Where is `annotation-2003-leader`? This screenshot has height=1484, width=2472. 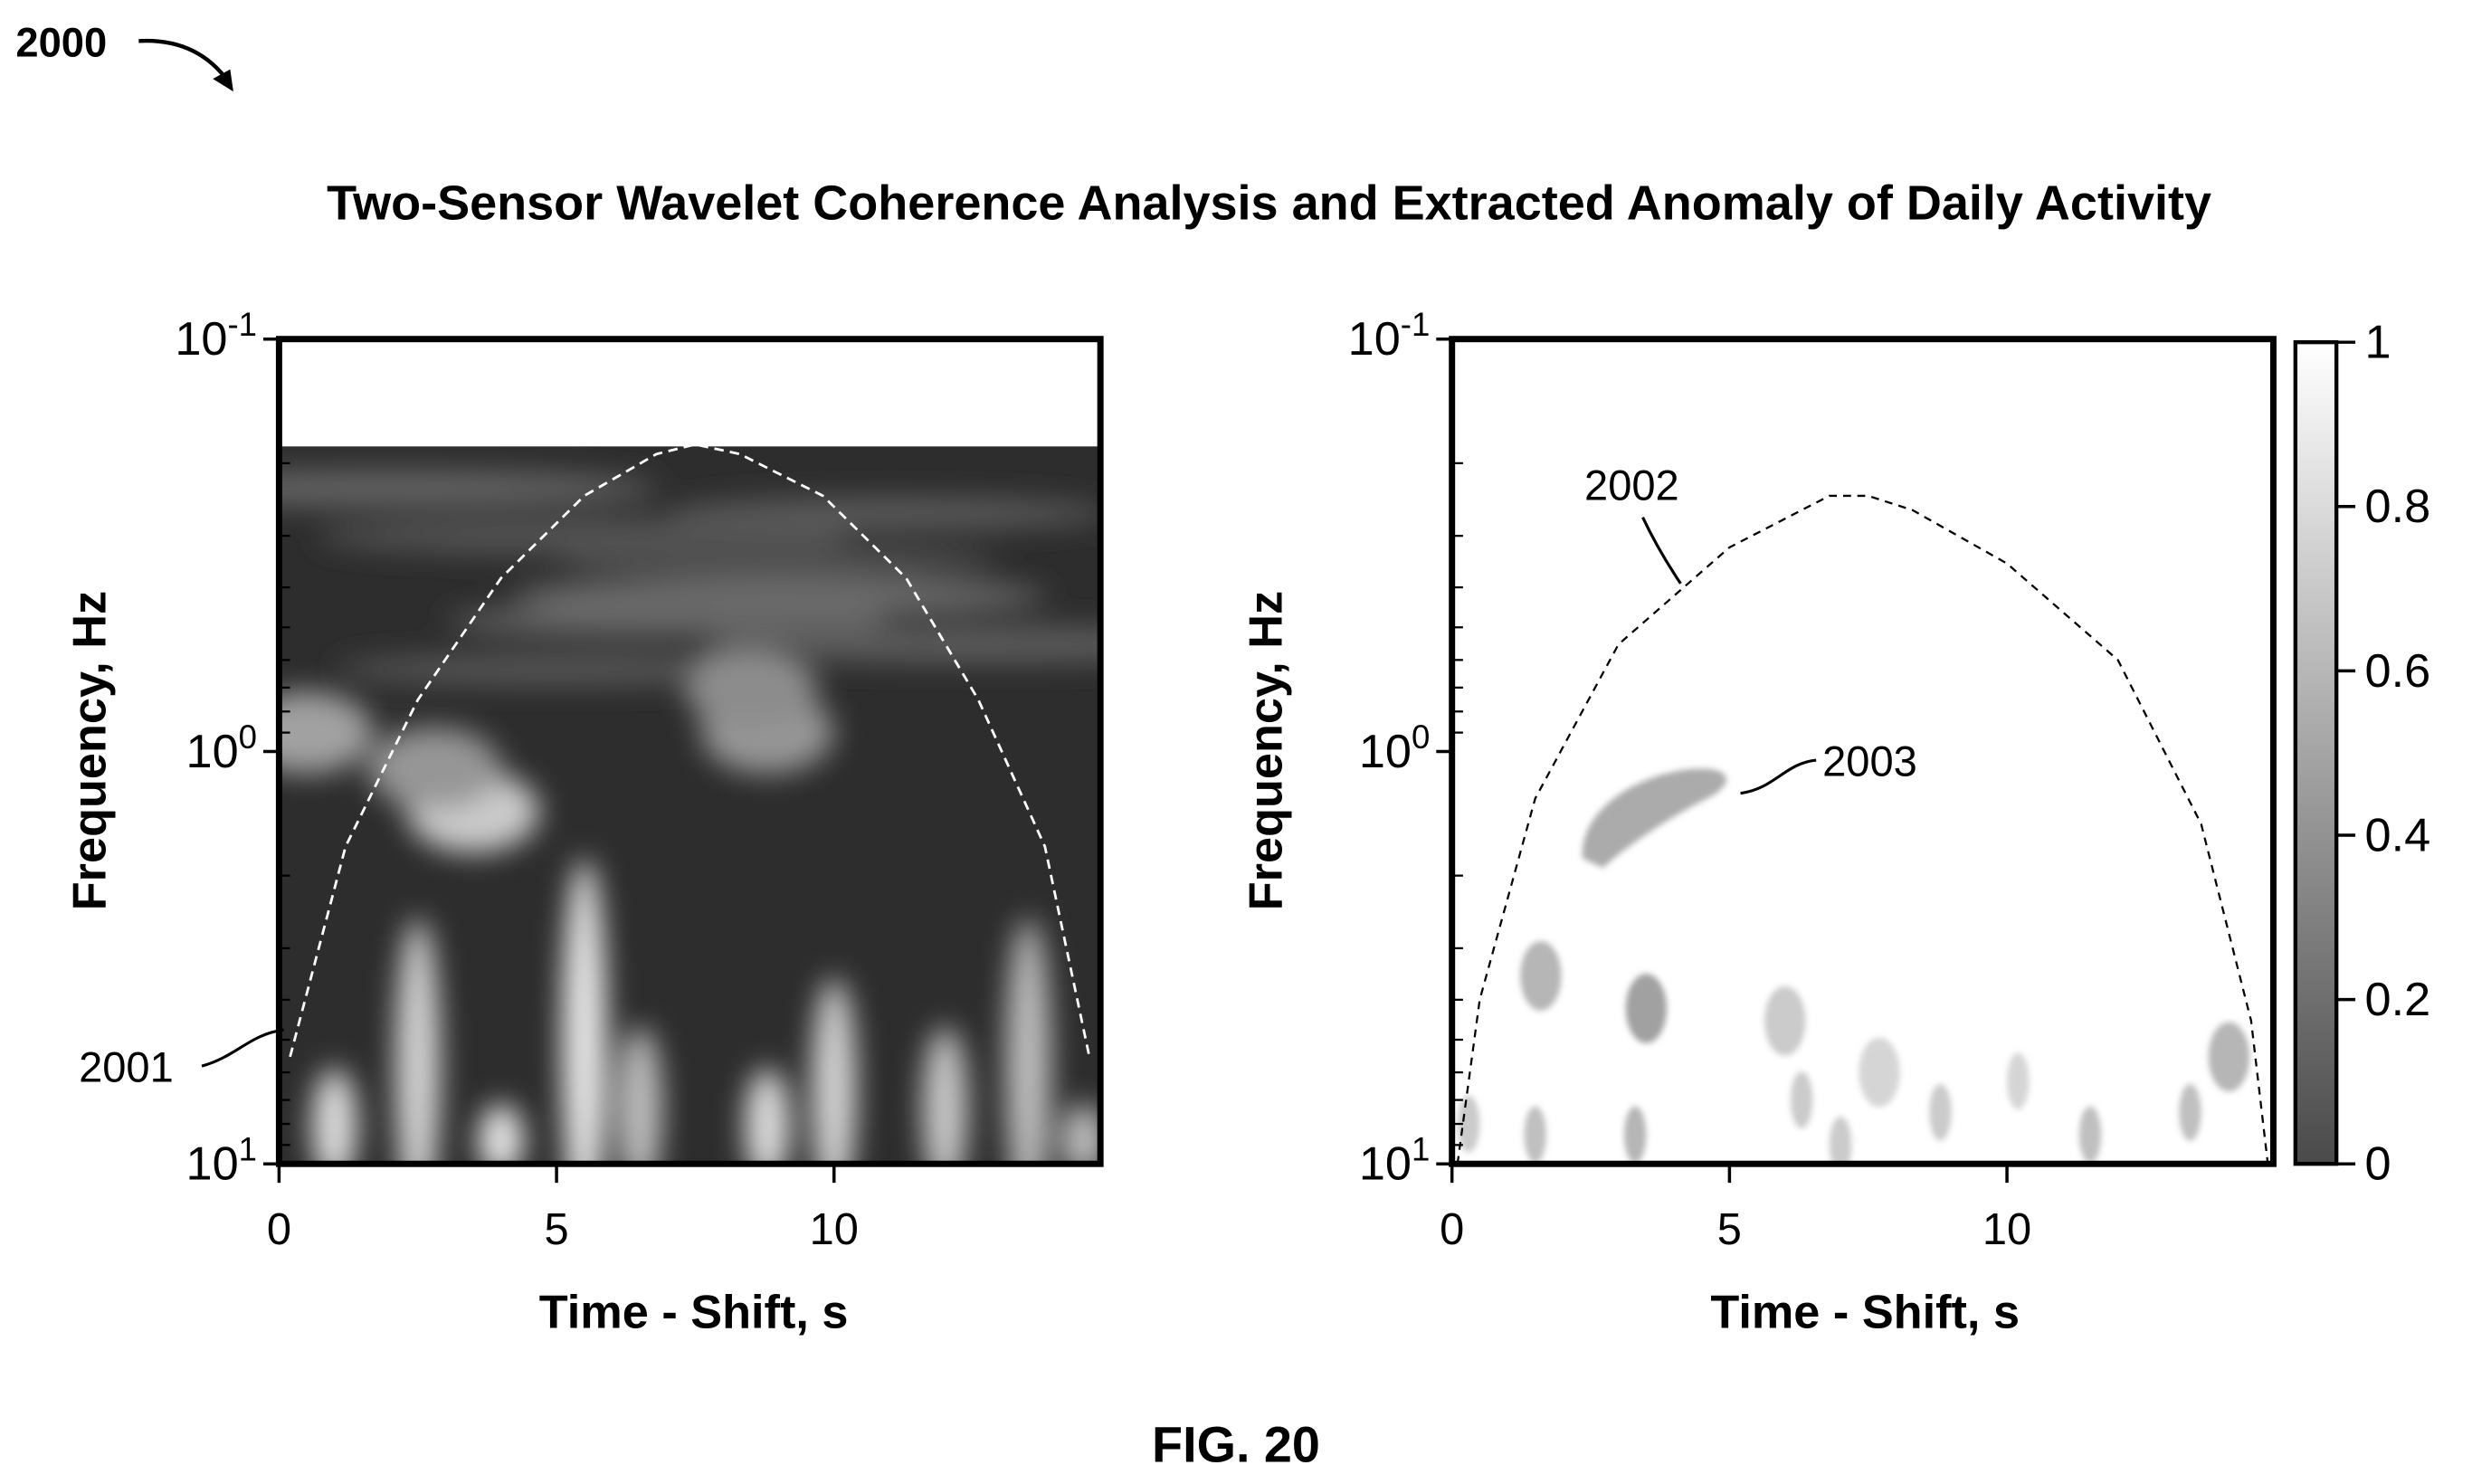
annotation-2003-leader is located at coordinates (1778, 776).